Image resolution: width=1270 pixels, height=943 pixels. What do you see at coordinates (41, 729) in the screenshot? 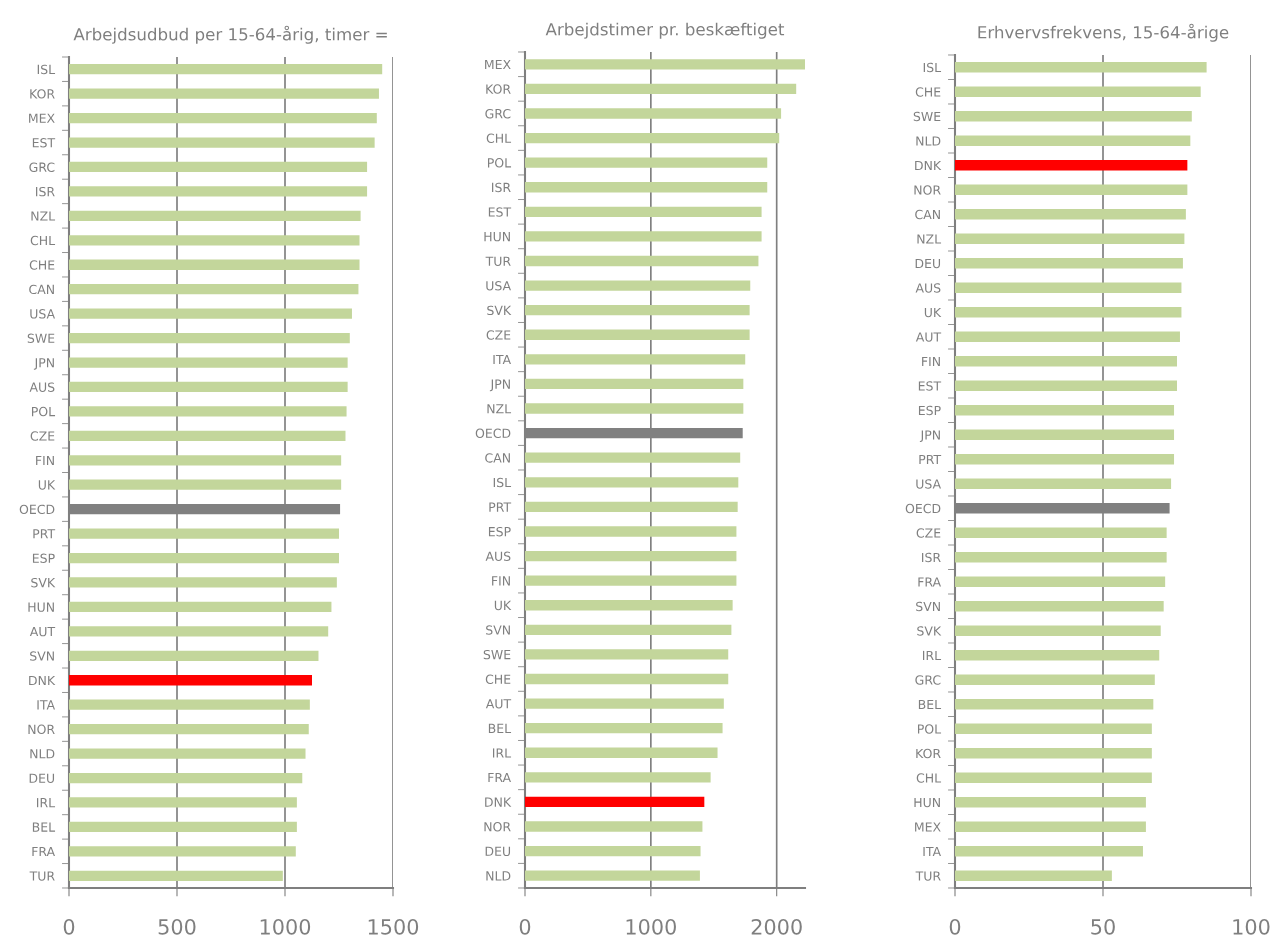
I see `y-tick-label: NOR` at bounding box center [41, 729].